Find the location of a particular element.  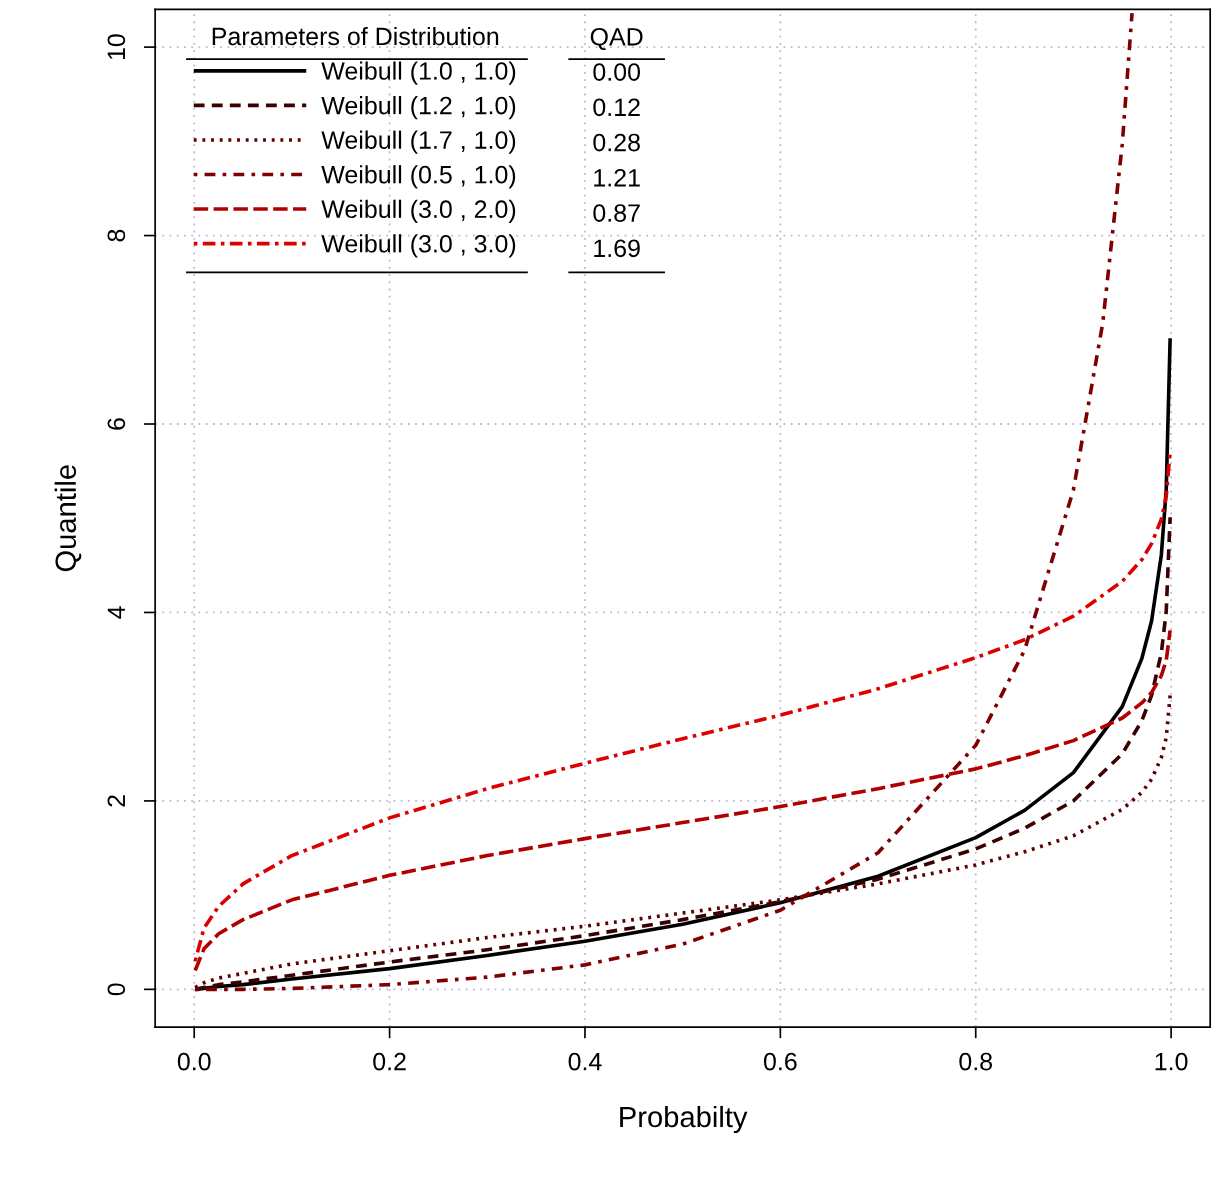

annotation: 1.21 is located at coordinates (617, 177).